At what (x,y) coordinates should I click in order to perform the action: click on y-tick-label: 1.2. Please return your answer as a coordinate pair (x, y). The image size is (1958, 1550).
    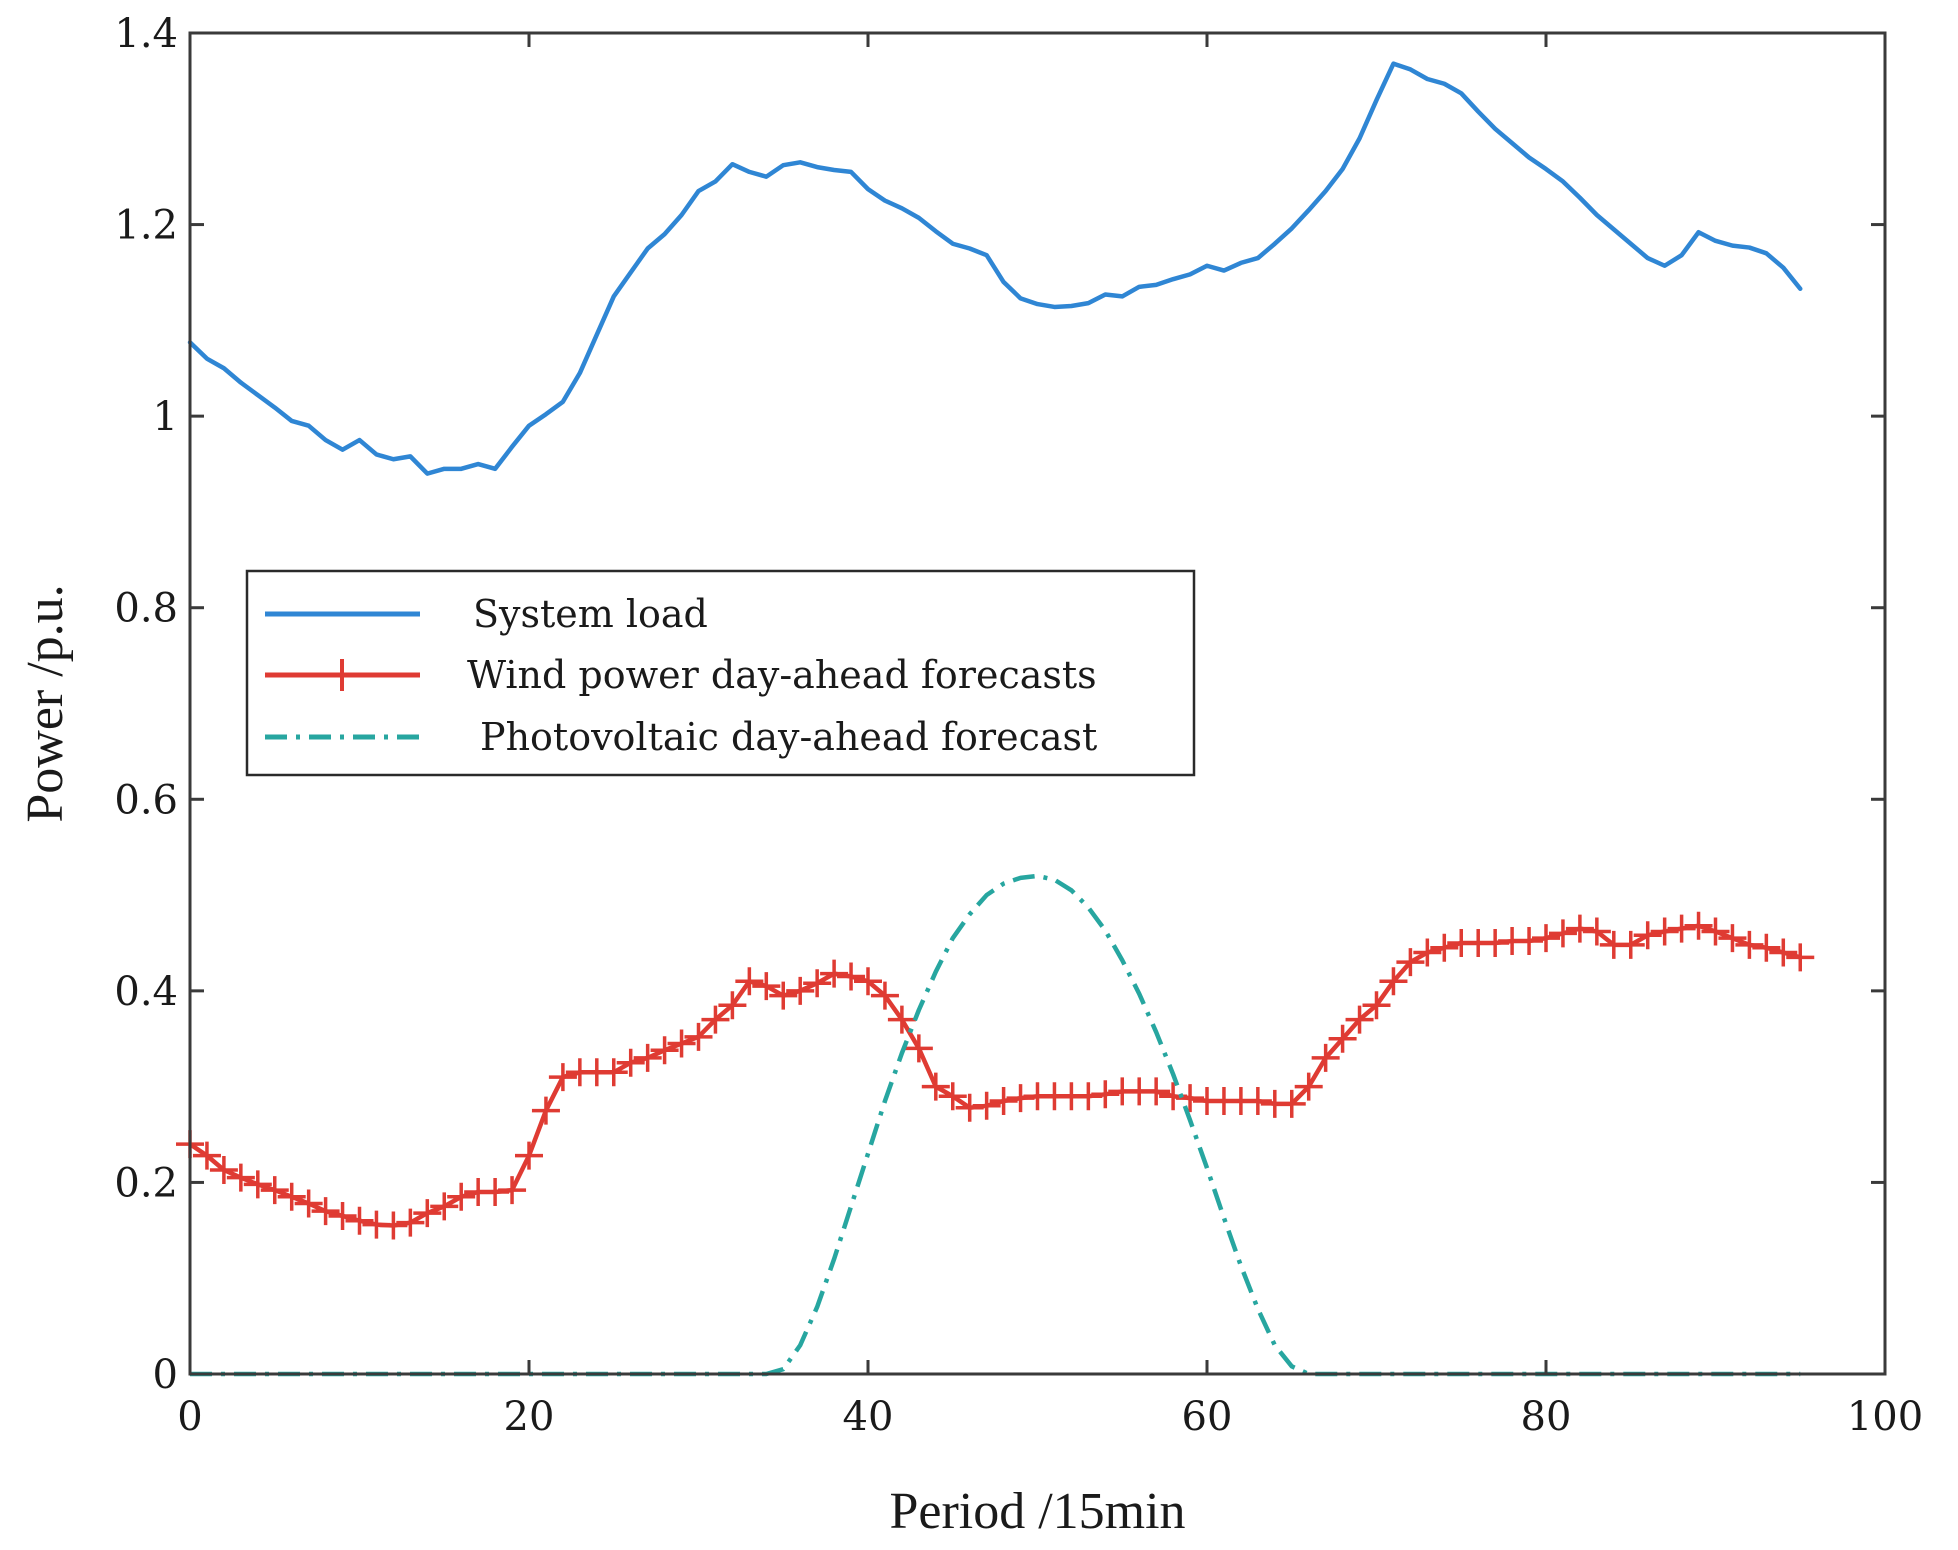
    Looking at the image, I should click on (146, 226).